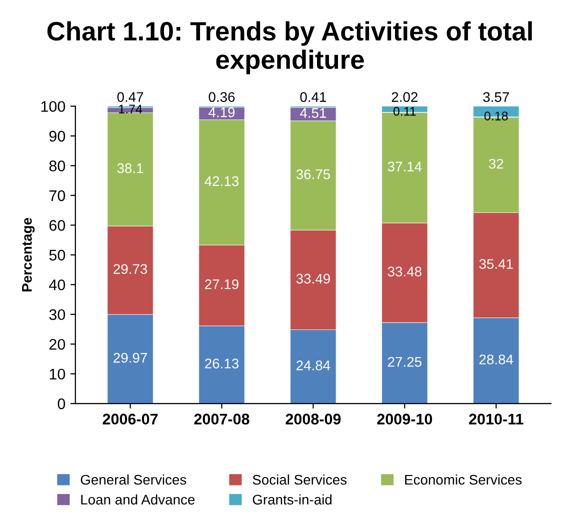 The width and height of the screenshot is (580, 531). What do you see at coordinates (222, 419) in the screenshot?
I see `x-tick-label: 2007-08` at bounding box center [222, 419].